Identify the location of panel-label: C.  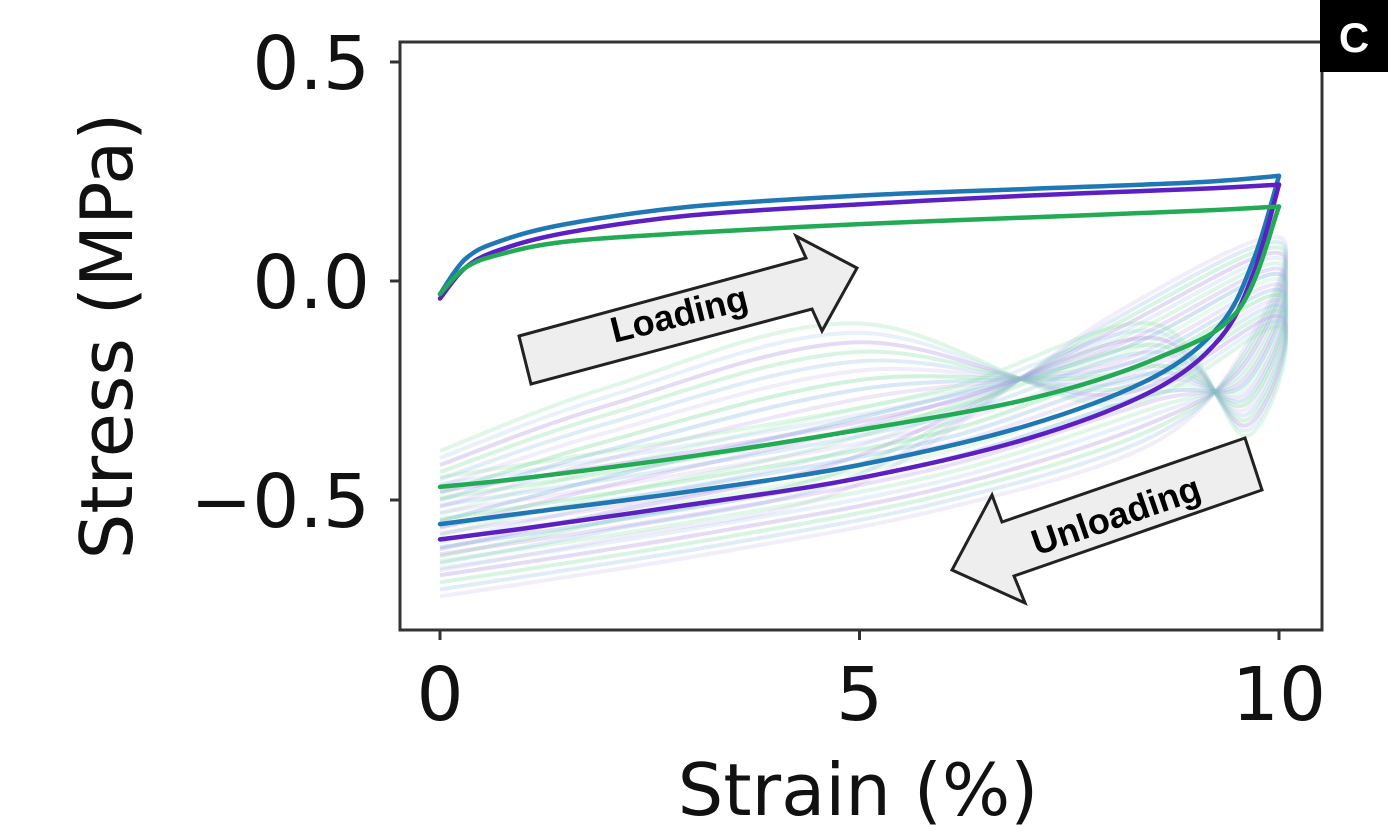
(1354, 36).